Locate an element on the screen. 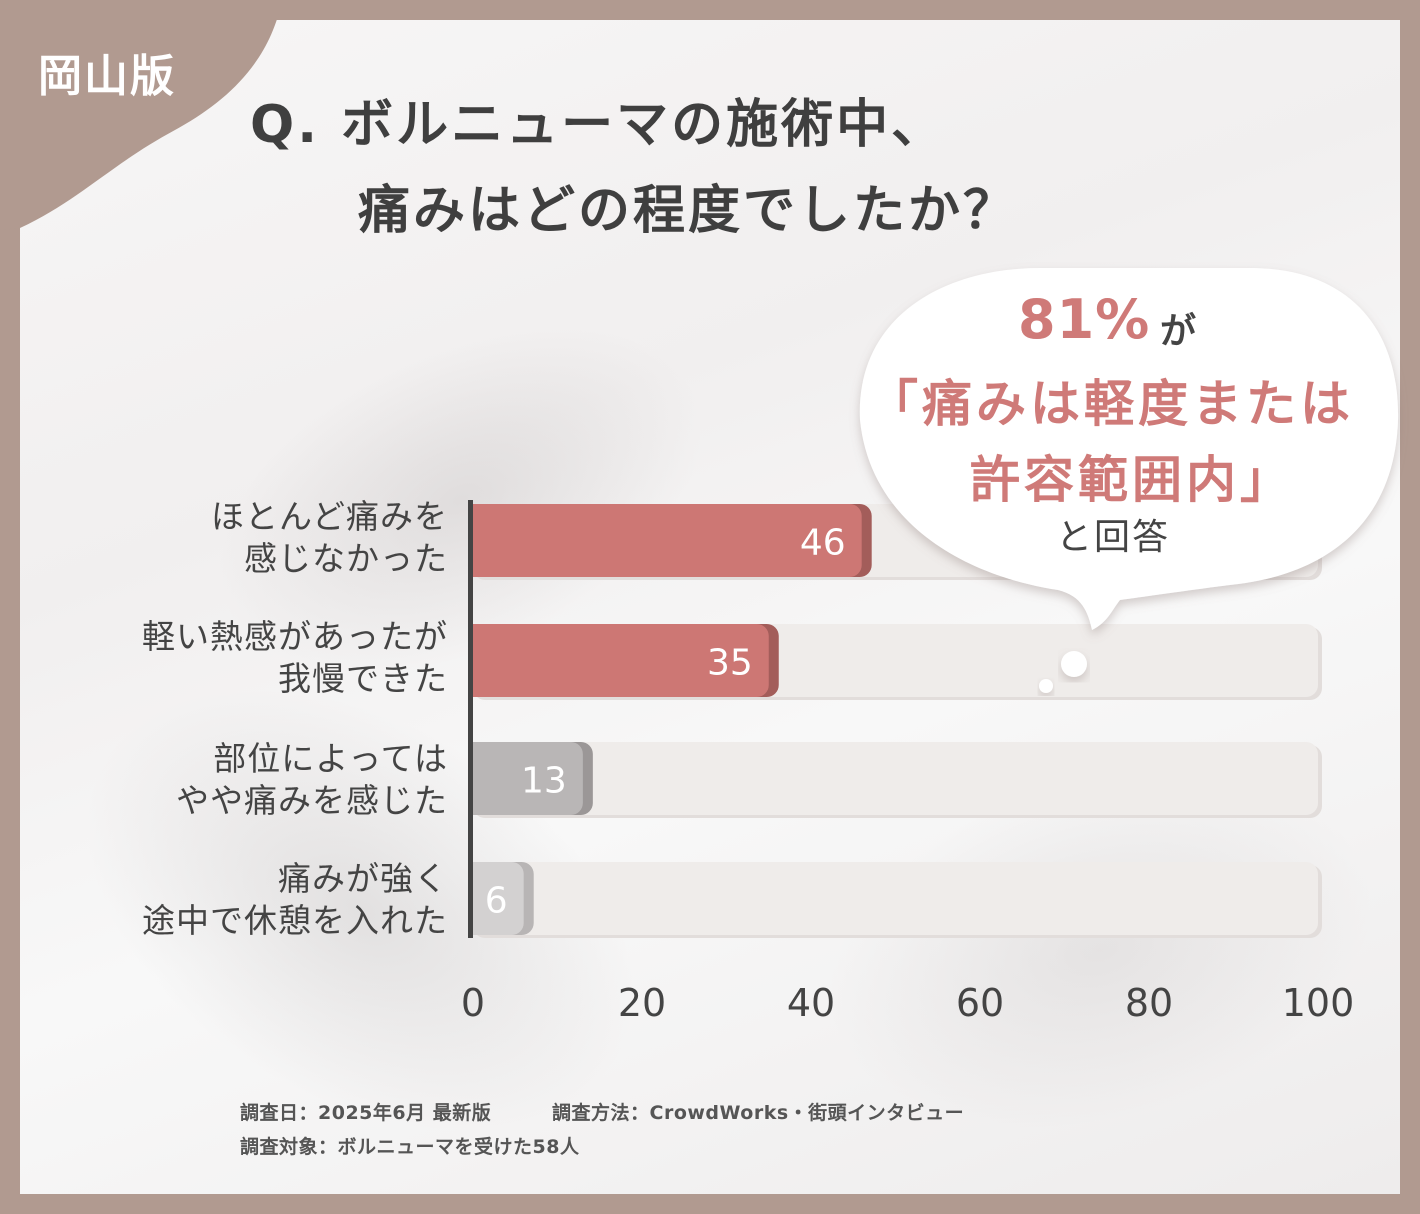  category-label-4-line-1: 痛みが強く is located at coordinates (363, 878).